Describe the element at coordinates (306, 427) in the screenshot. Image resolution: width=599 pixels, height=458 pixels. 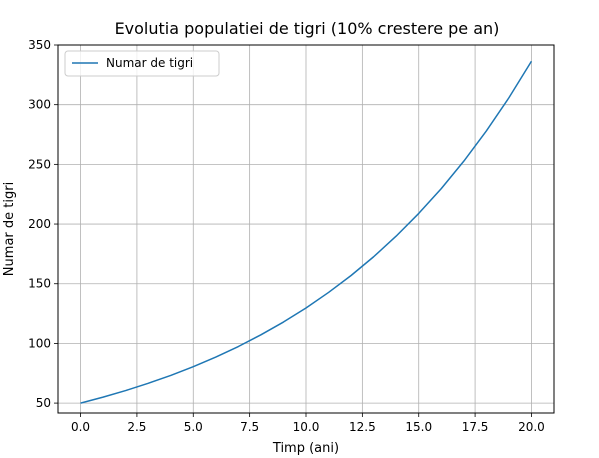
I see `x-tick-label: 10.0` at that location.